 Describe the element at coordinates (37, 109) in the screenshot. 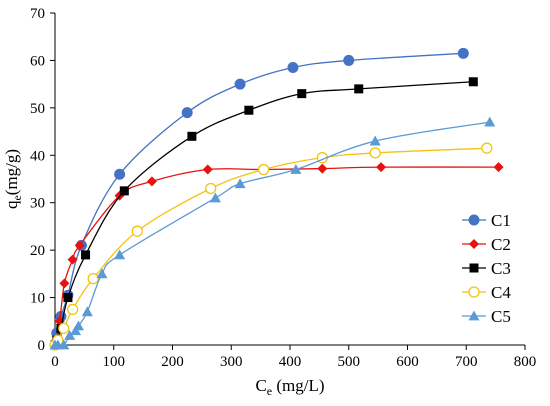

I see `y-tick-label: 50` at that location.